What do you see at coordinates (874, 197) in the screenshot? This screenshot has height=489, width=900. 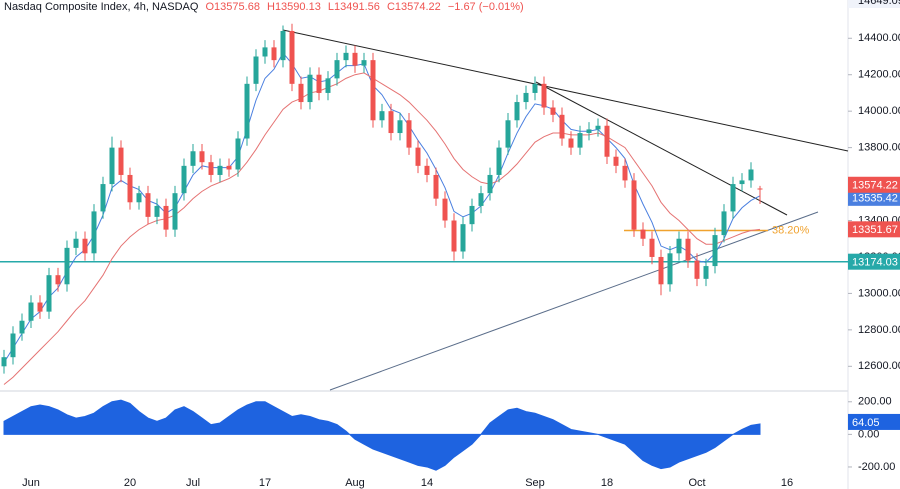 I see `fast-ma-price-box` at bounding box center [874, 197].